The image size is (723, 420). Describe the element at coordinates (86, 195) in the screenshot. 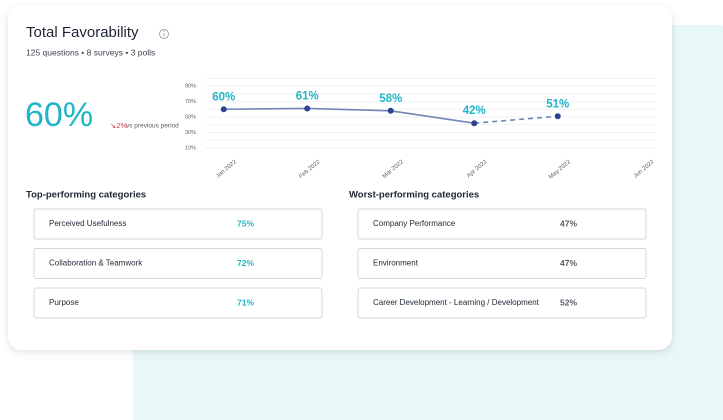

I see `section-title: Top-performing categories` at that location.